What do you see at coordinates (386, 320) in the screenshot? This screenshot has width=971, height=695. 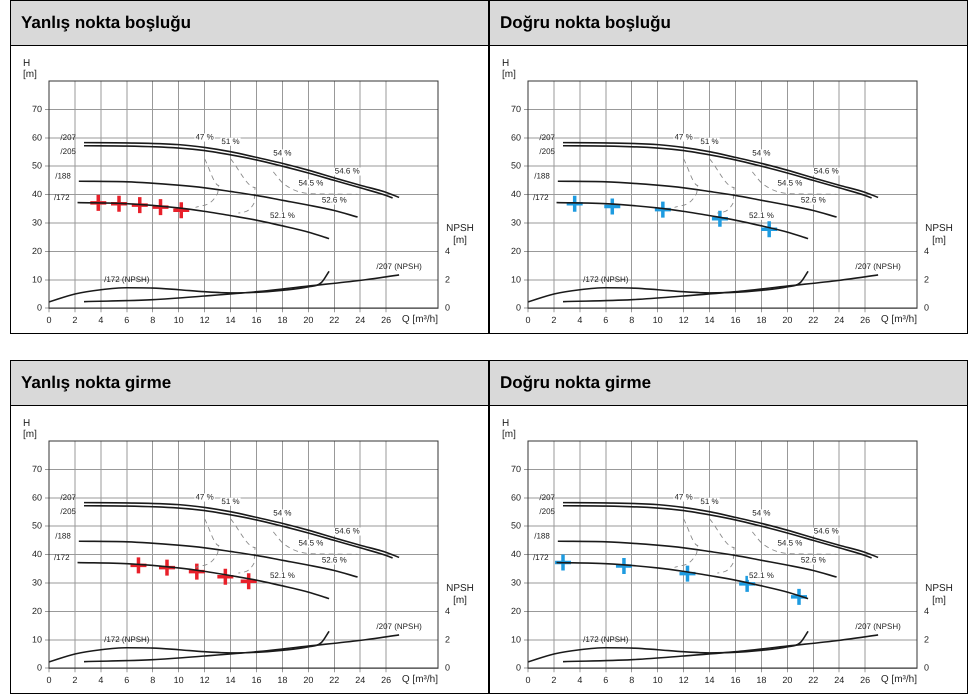 I see `x-tick-label: 26` at bounding box center [386, 320].